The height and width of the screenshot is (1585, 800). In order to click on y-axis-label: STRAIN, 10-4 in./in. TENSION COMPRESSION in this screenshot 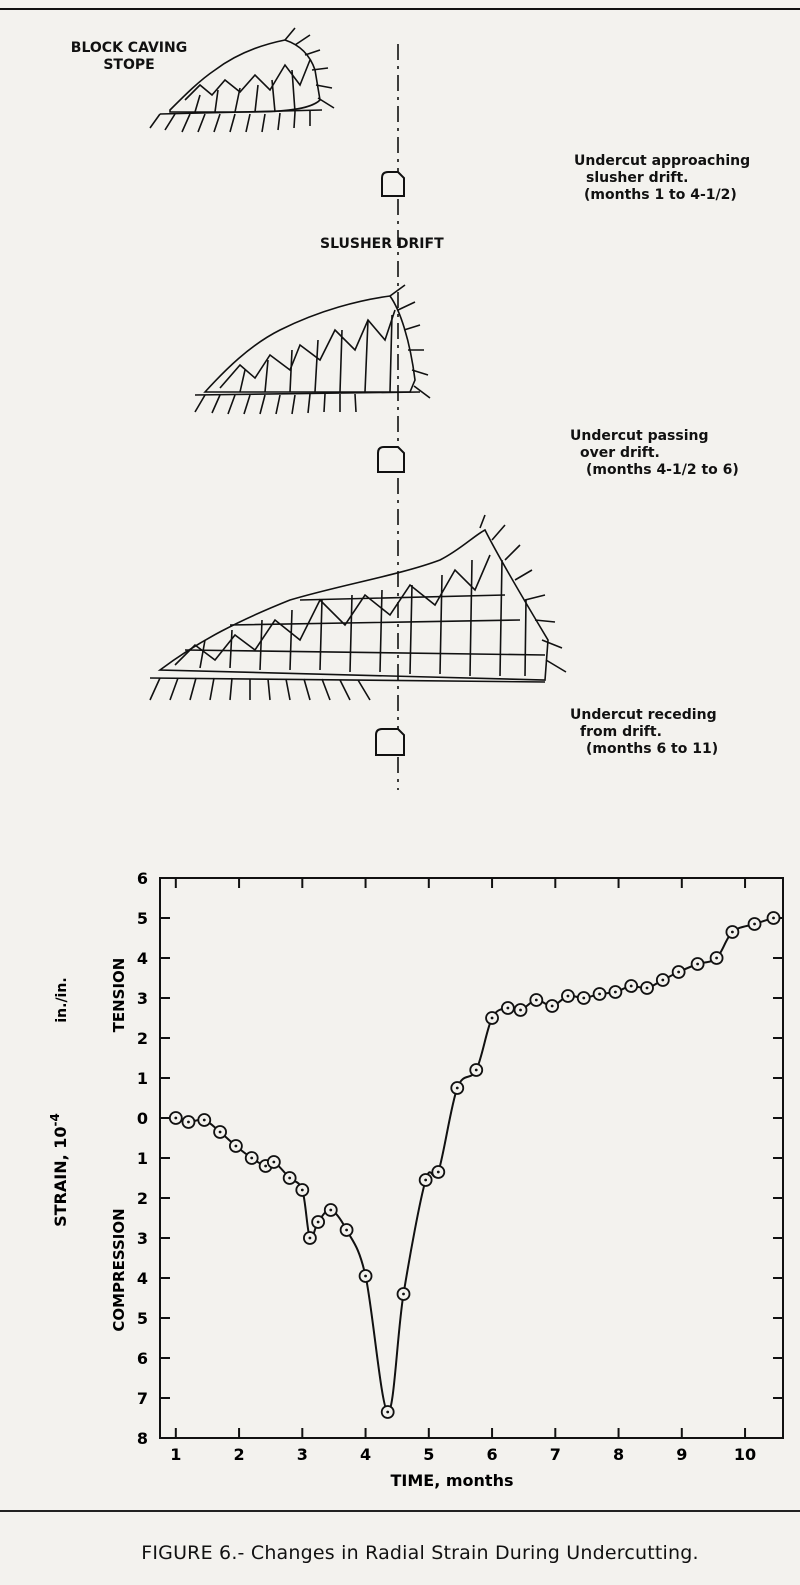, I will do `click(88, 1145)`.